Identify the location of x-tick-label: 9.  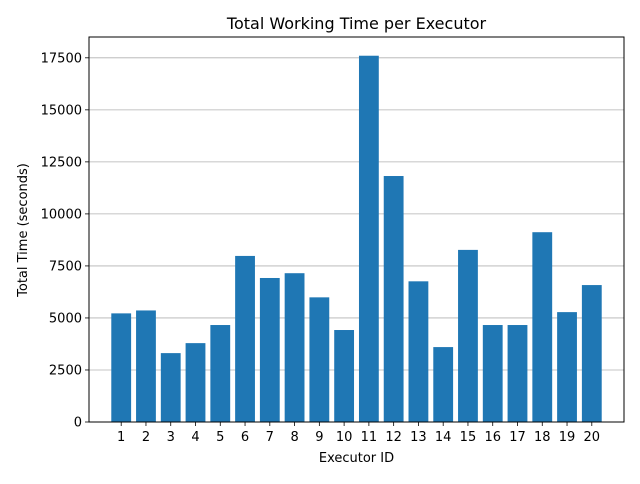
(319, 437).